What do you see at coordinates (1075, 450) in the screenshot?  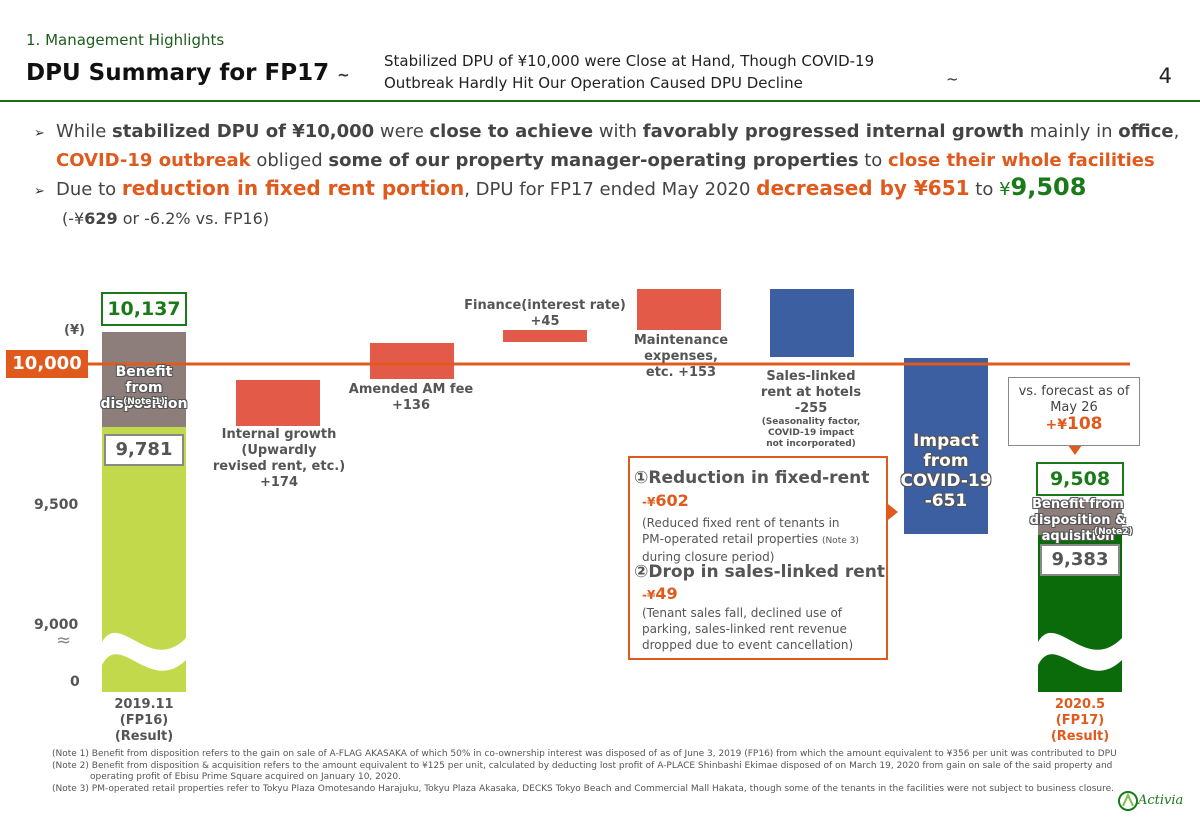 I see `forecast-arrow-icon` at bounding box center [1075, 450].